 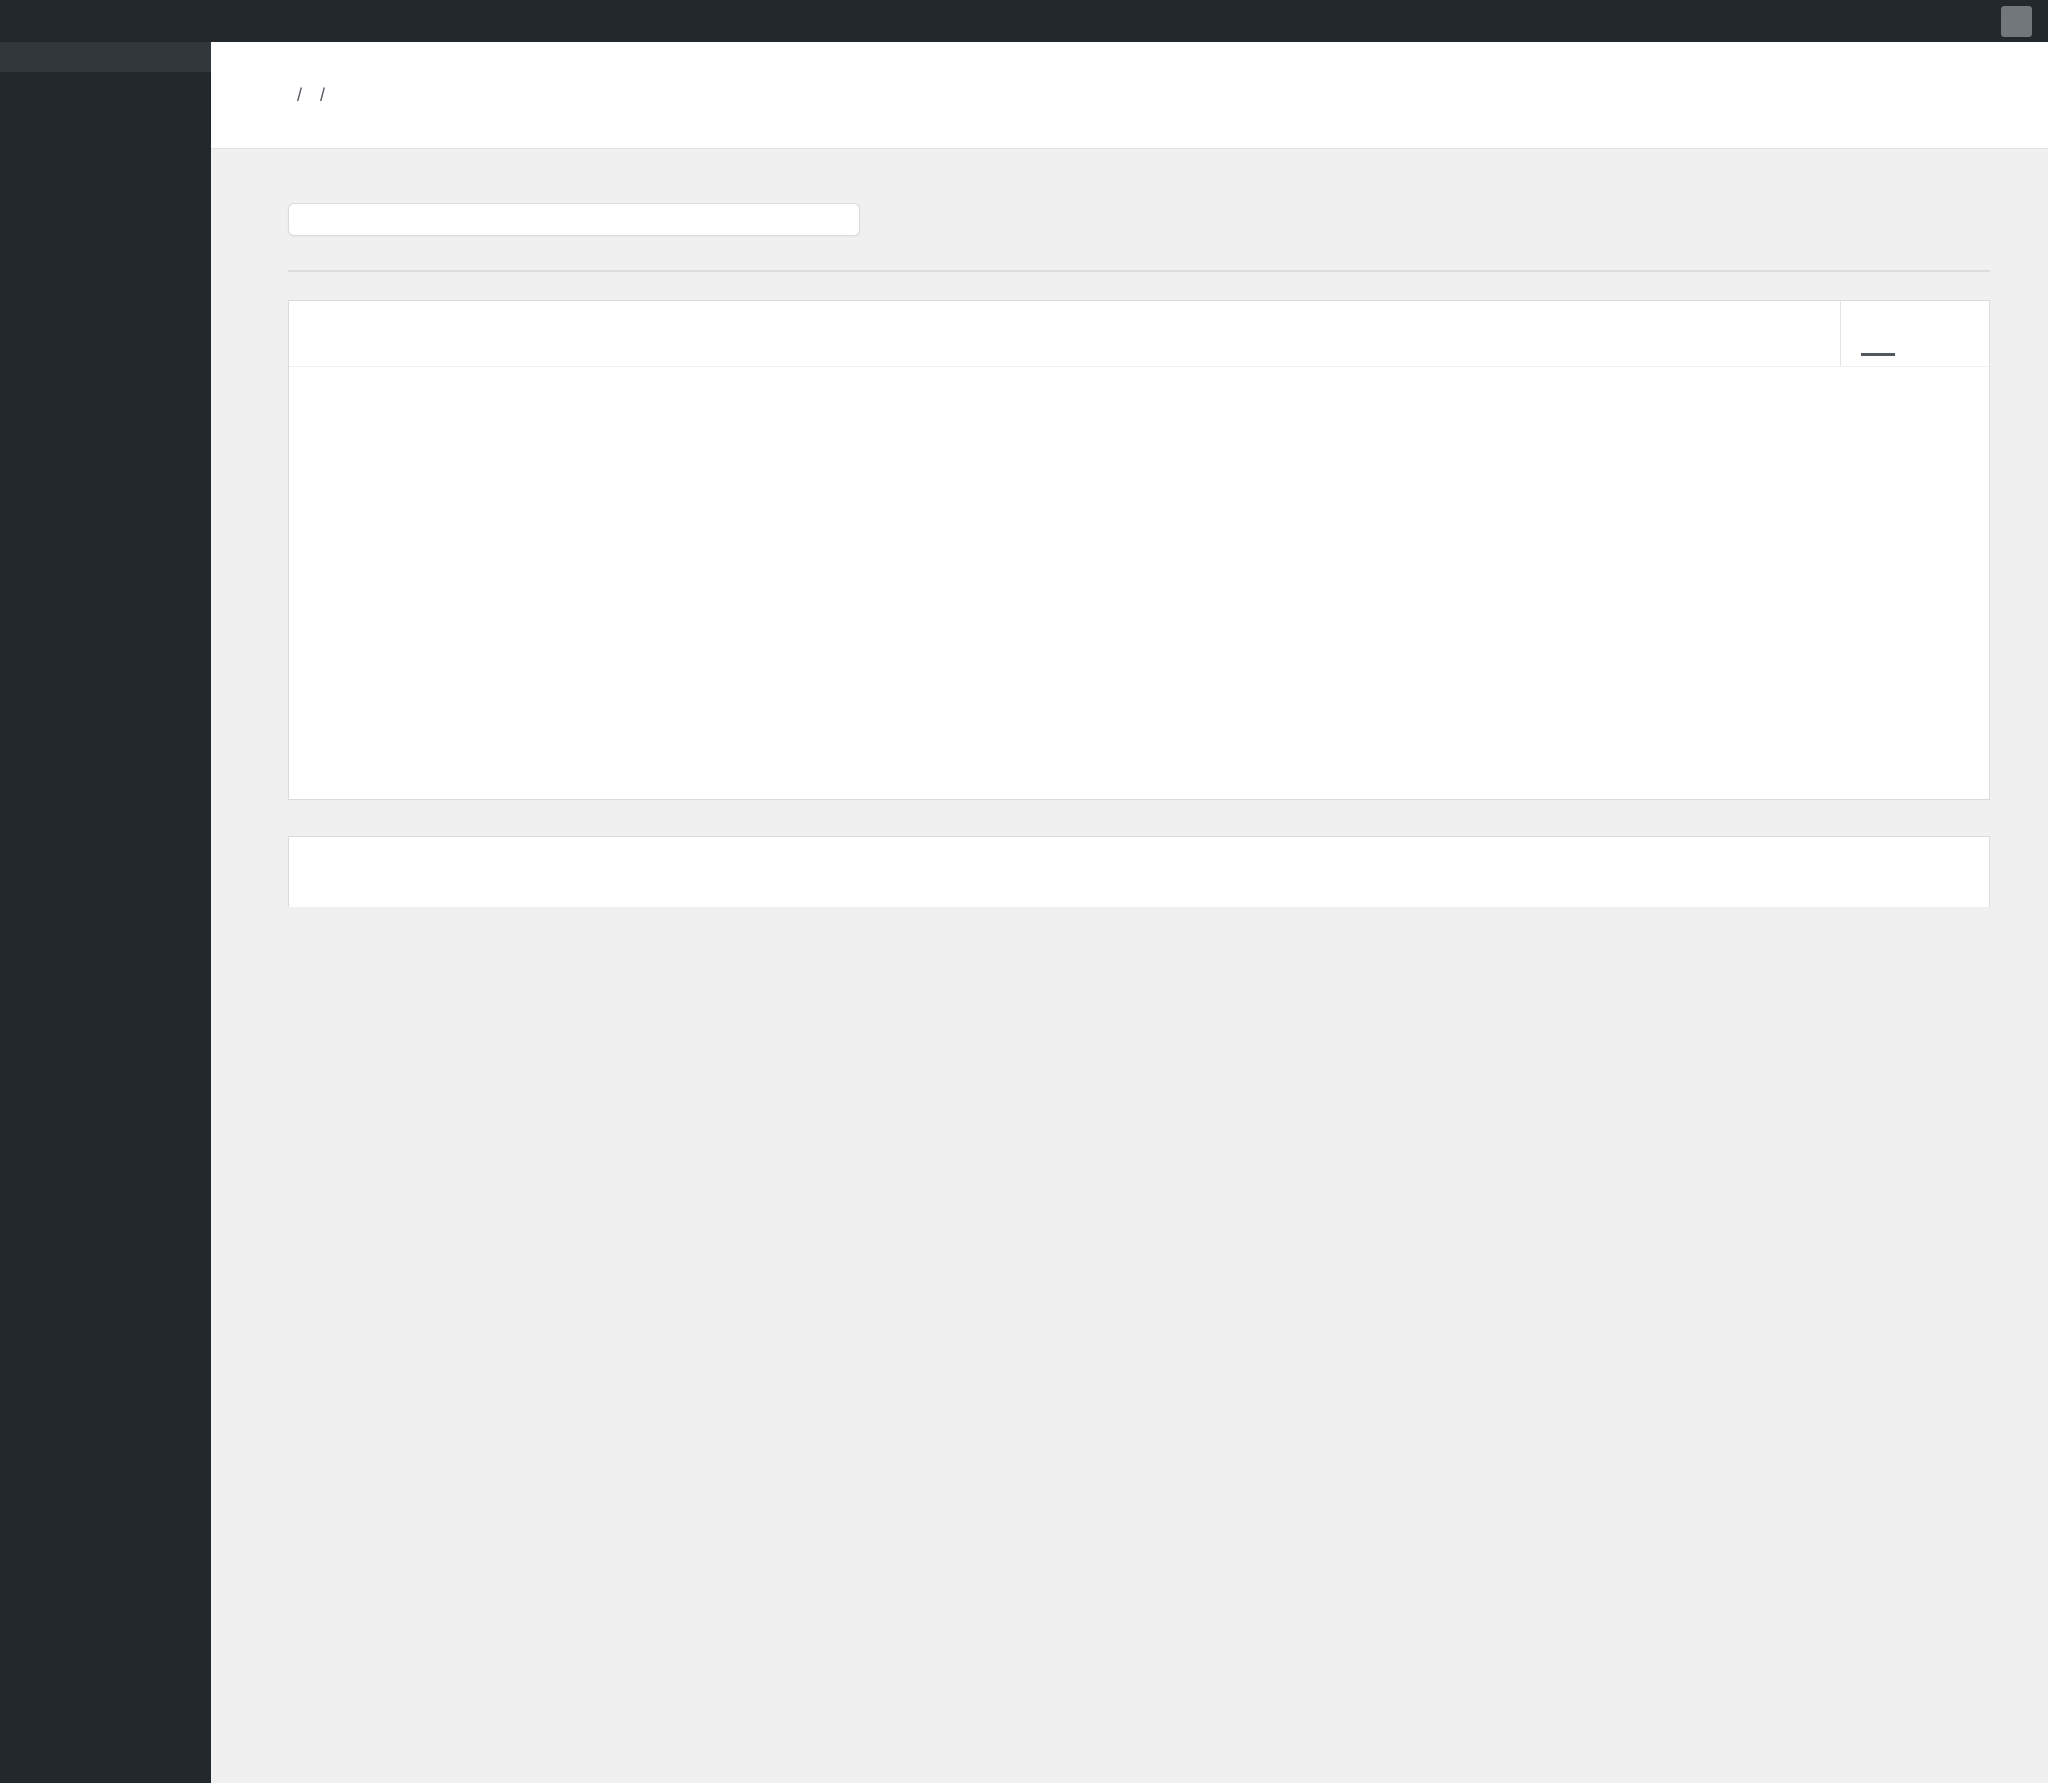 What do you see at coordinates (1129, 95) in the screenshot?
I see `page-header: / /` at bounding box center [1129, 95].